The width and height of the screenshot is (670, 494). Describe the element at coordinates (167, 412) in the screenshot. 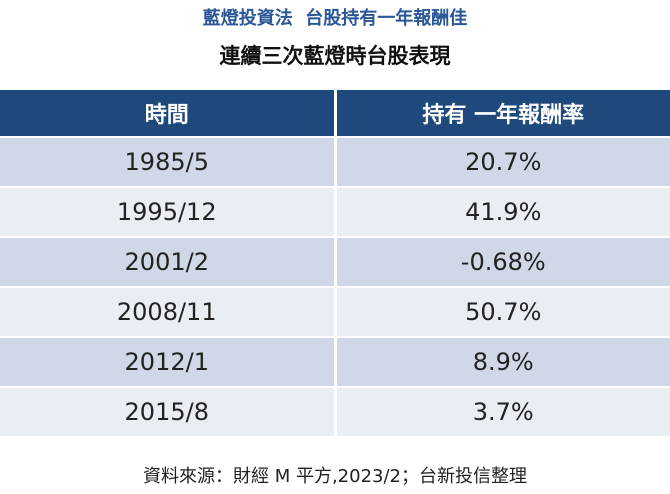

I see `table-cell: 2015/8` at that location.